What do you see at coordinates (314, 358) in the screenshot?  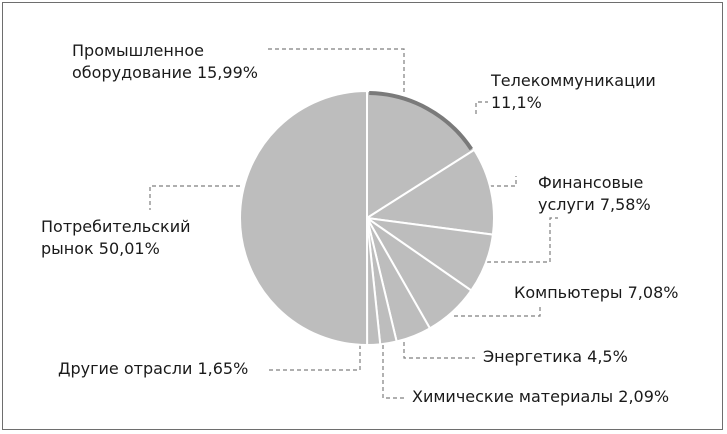 I see `leader-other` at bounding box center [314, 358].